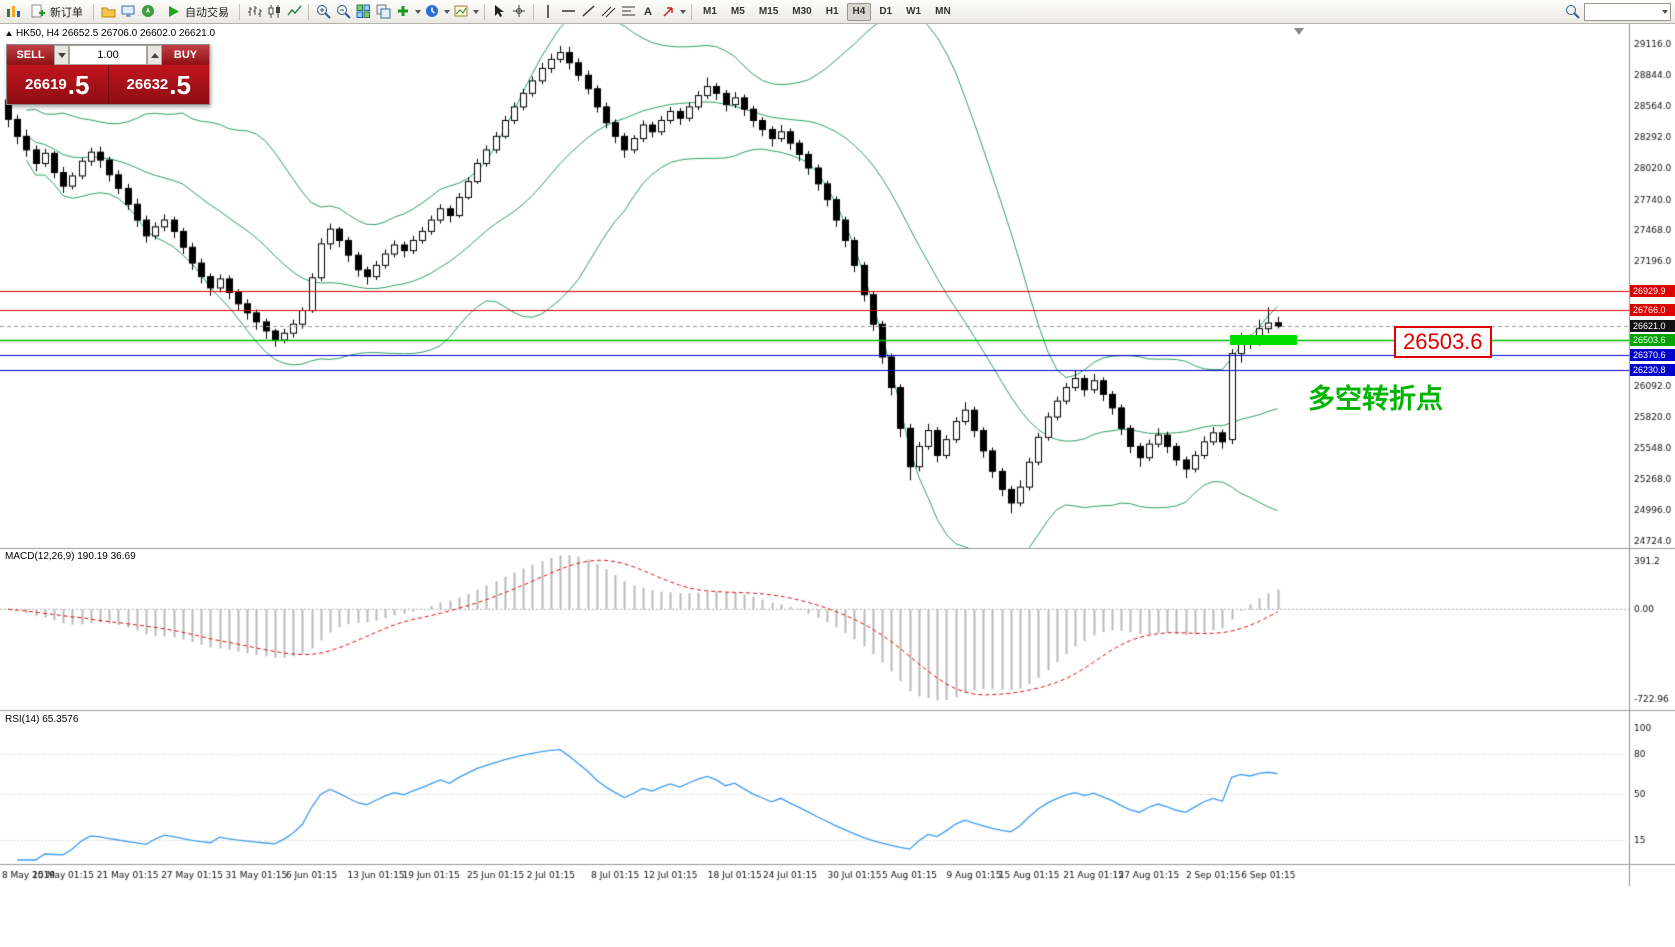  I want to click on zoom-out-icon, so click(343, 12).